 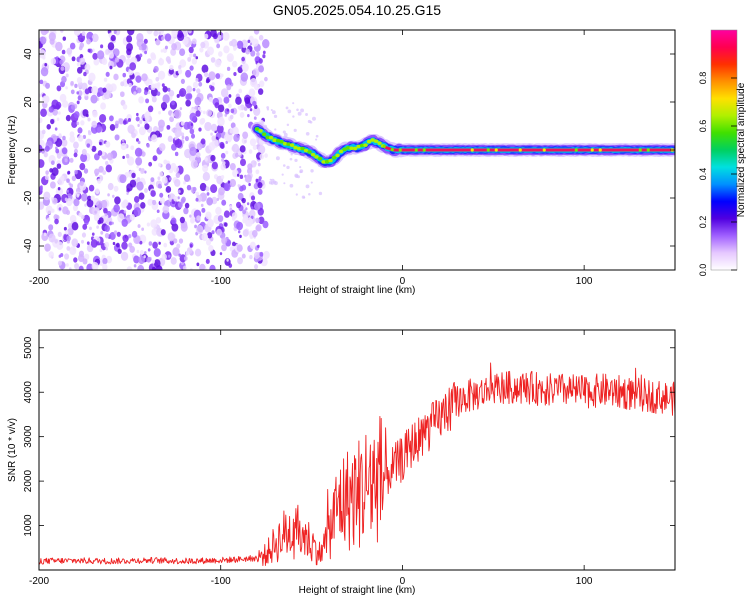 I want to click on spectrogram-ylabel: Frequency (Hz), so click(x=12, y=150).